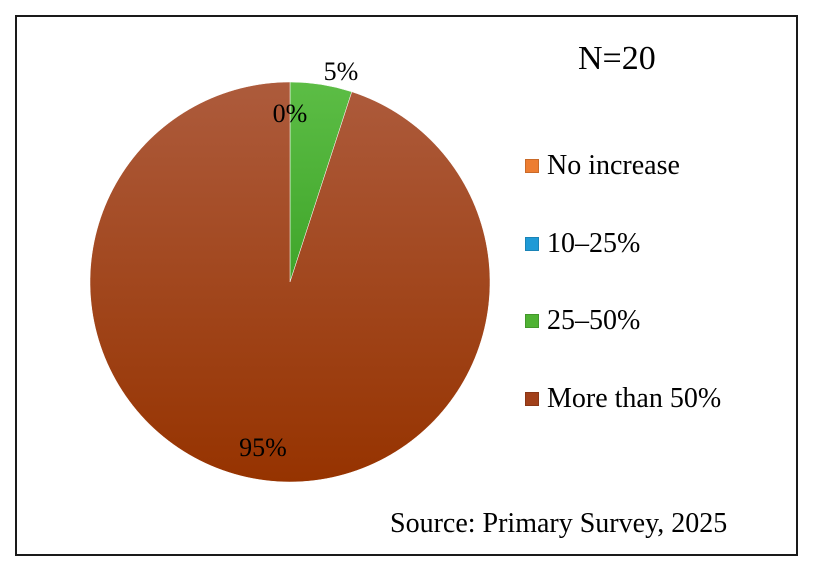 The width and height of the screenshot is (813, 571). I want to click on sample-size-label: N=20, so click(617, 58).